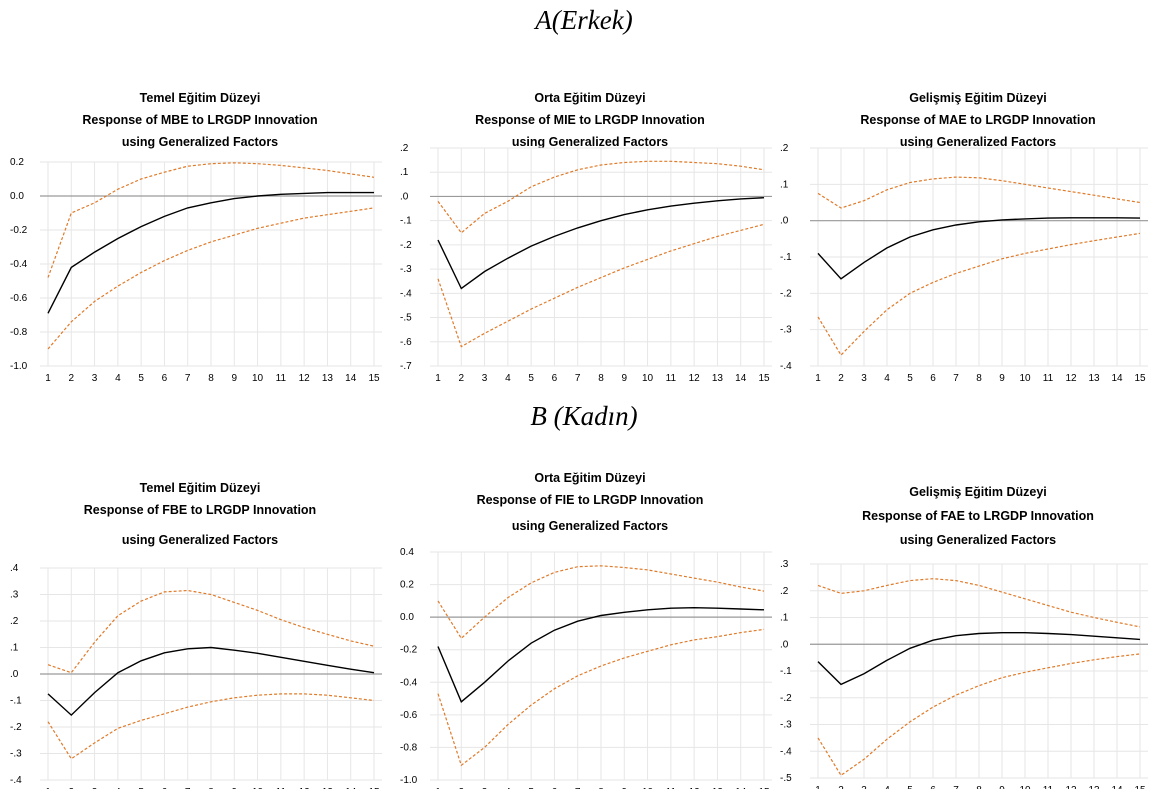  I want to click on x-tick-label-mbe-1: 1, so click(48, 378).